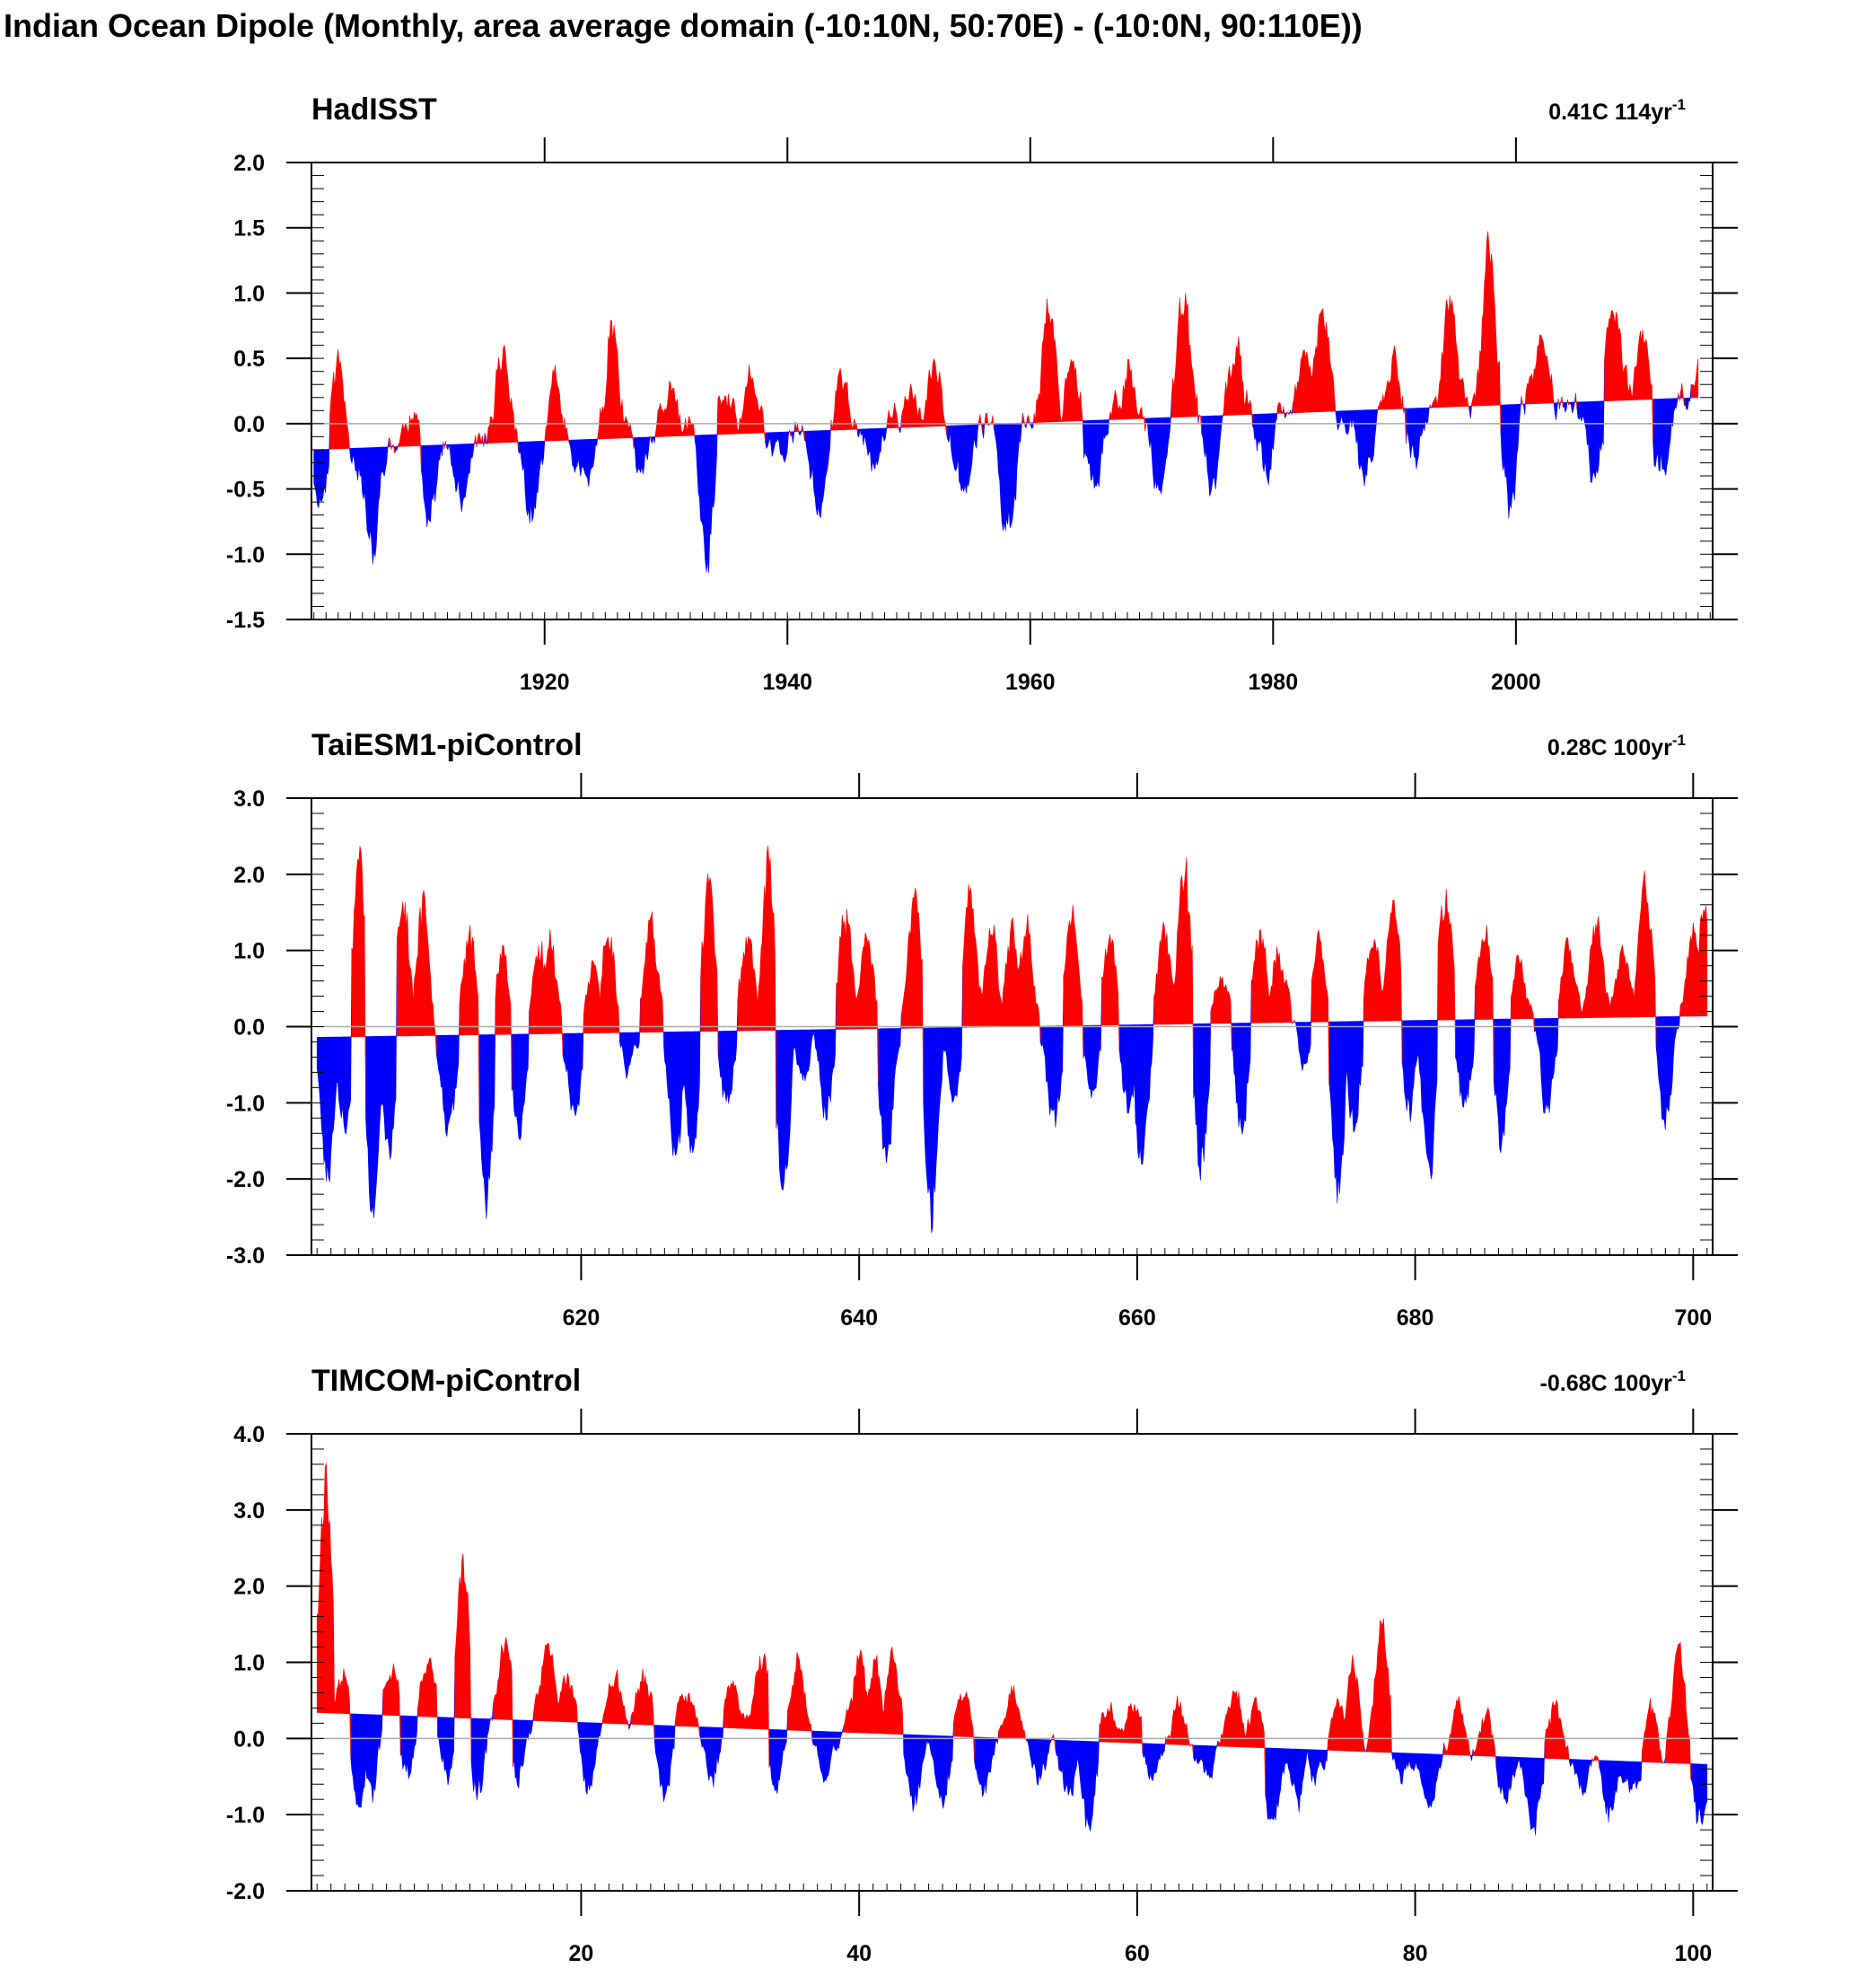  Describe the element at coordinates (1137, 1953) in the screenshot. I see `x-tick-label: 60` at that location.